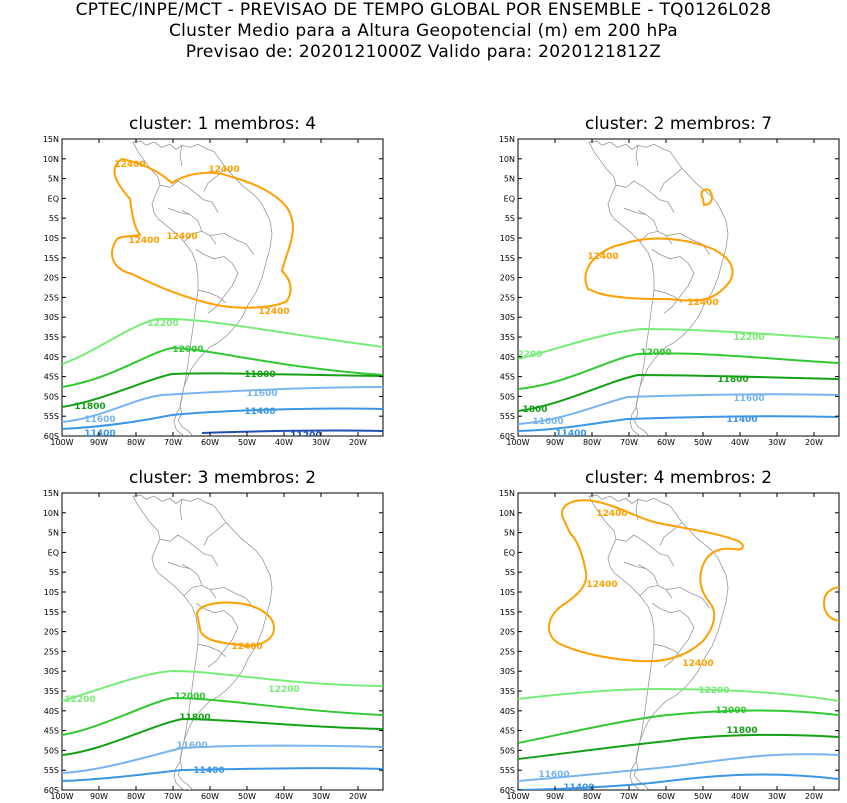 The image size is (847, 803). Describe the element at coordinates (507, 436) in the screenshot. I see `lat-tick-label: 60S` at that location.